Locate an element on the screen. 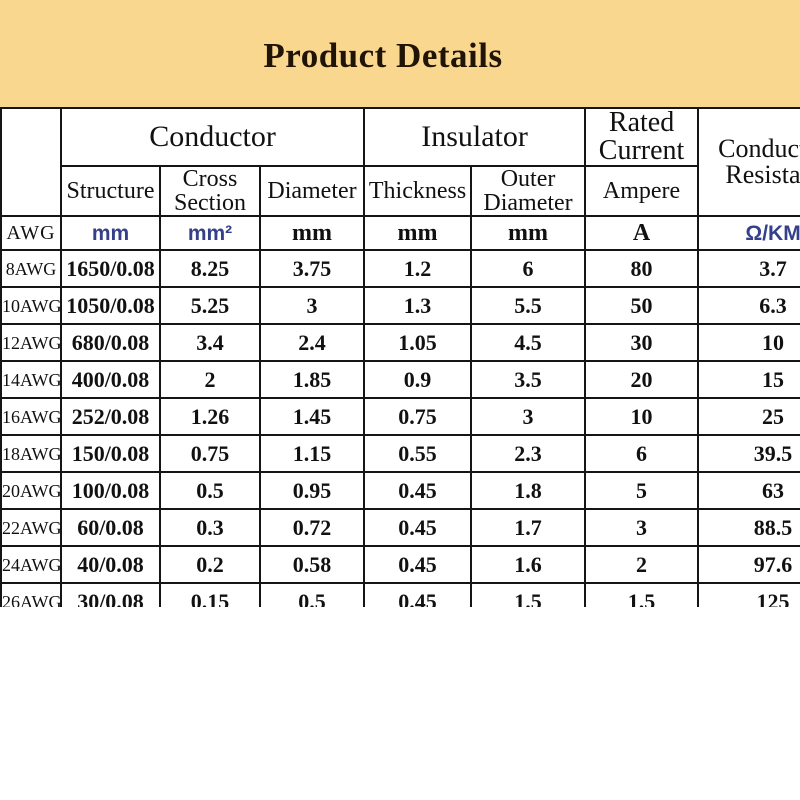 The image size is (800, 800). table-row: 8AWG 1650/0.08 8.25 3.75 1.2 6 80 3.7 is located at coordinates (400, 268).